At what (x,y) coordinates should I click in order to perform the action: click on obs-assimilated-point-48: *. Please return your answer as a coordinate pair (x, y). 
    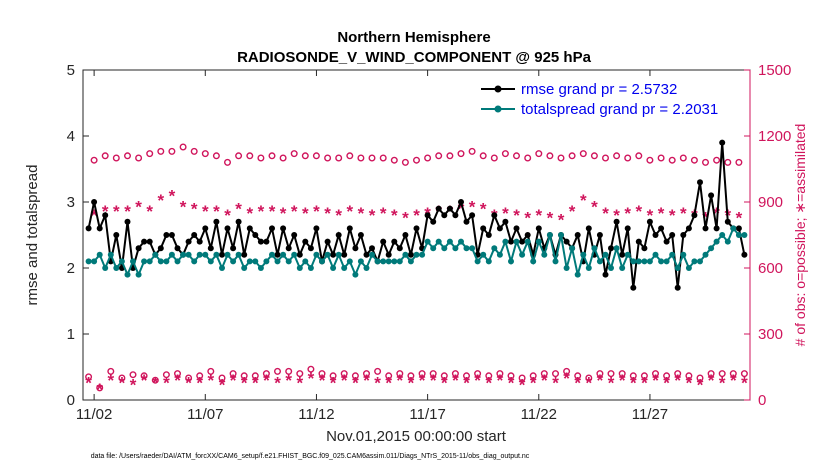
    Looking at the image, I should click on (355, 382).